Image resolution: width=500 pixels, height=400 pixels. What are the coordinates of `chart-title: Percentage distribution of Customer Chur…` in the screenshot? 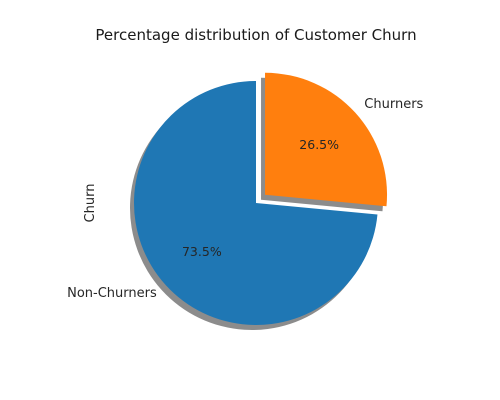 It's located at (255, 35).